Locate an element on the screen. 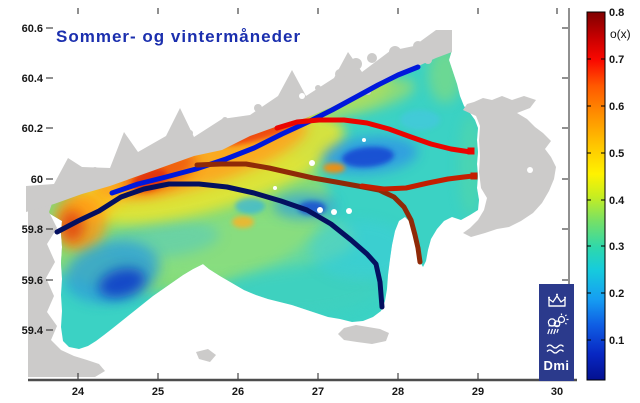 The image size is (640, 403). darkred-track-end-marker is located at coordinates (474, 176).